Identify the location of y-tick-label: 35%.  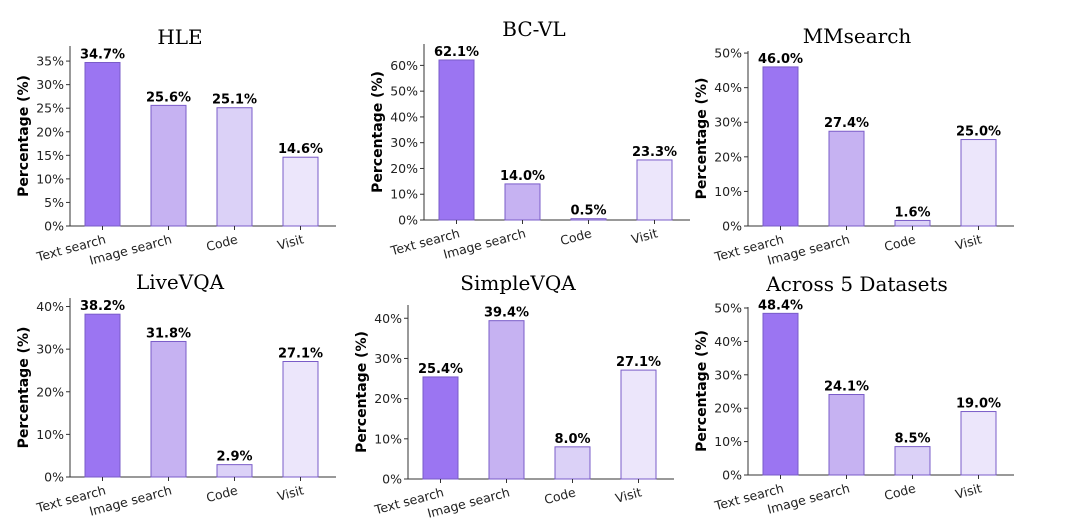
(50, 61).